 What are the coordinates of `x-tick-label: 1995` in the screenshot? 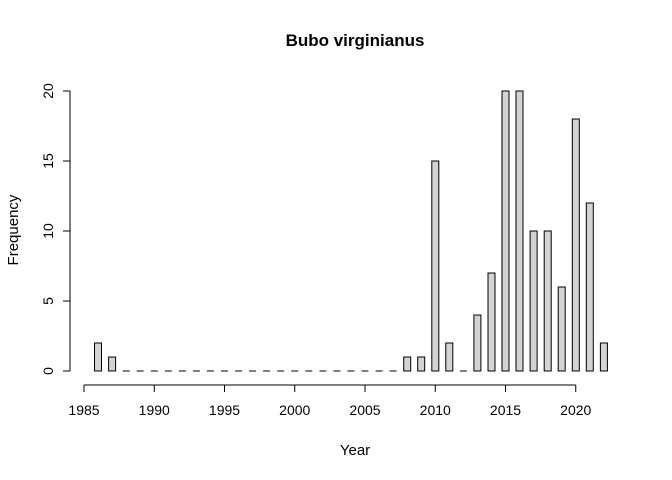 It's located at (224, 410).